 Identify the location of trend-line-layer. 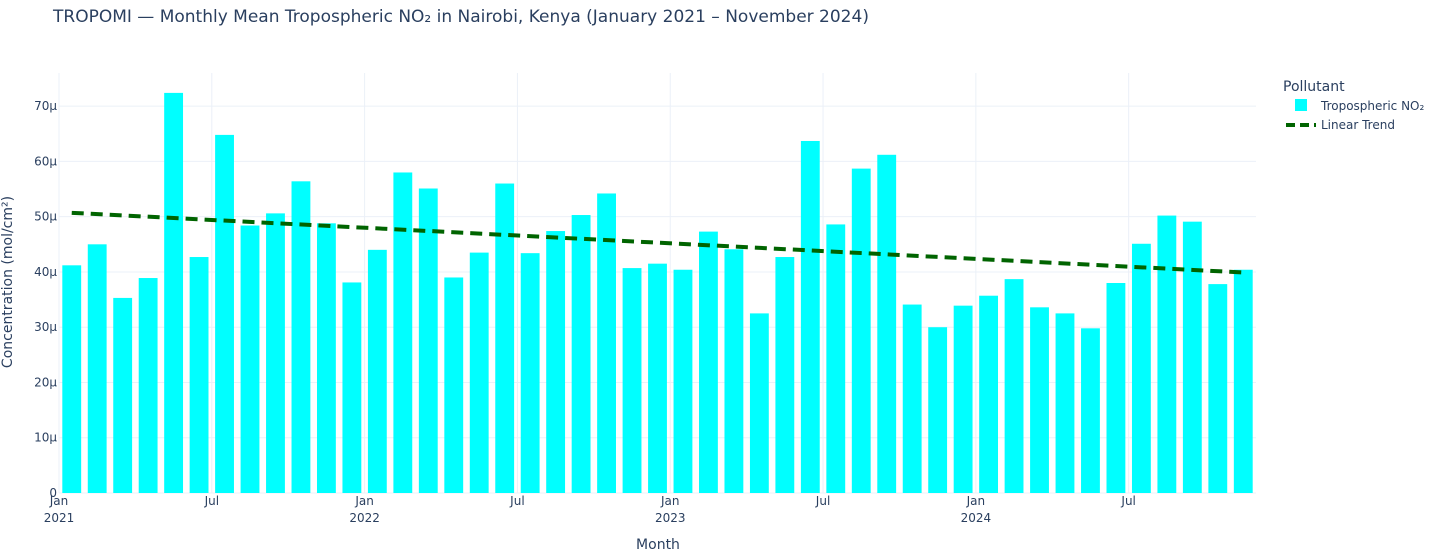
(657, 242).